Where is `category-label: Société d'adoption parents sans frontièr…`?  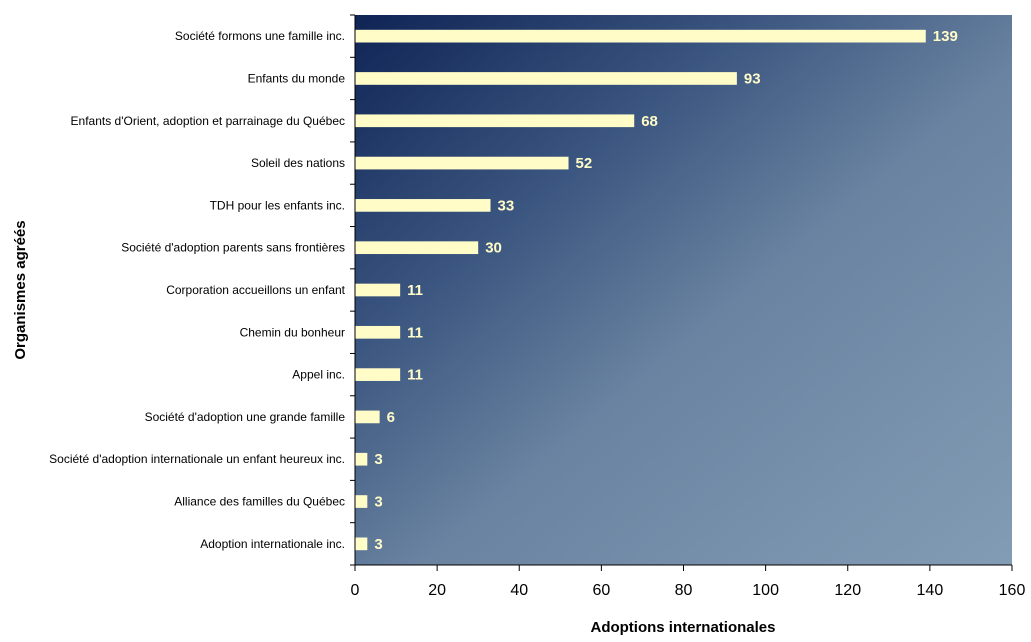
category-label: Société d'adoption parents sans frontièr… is located at coordinates (233, 248).